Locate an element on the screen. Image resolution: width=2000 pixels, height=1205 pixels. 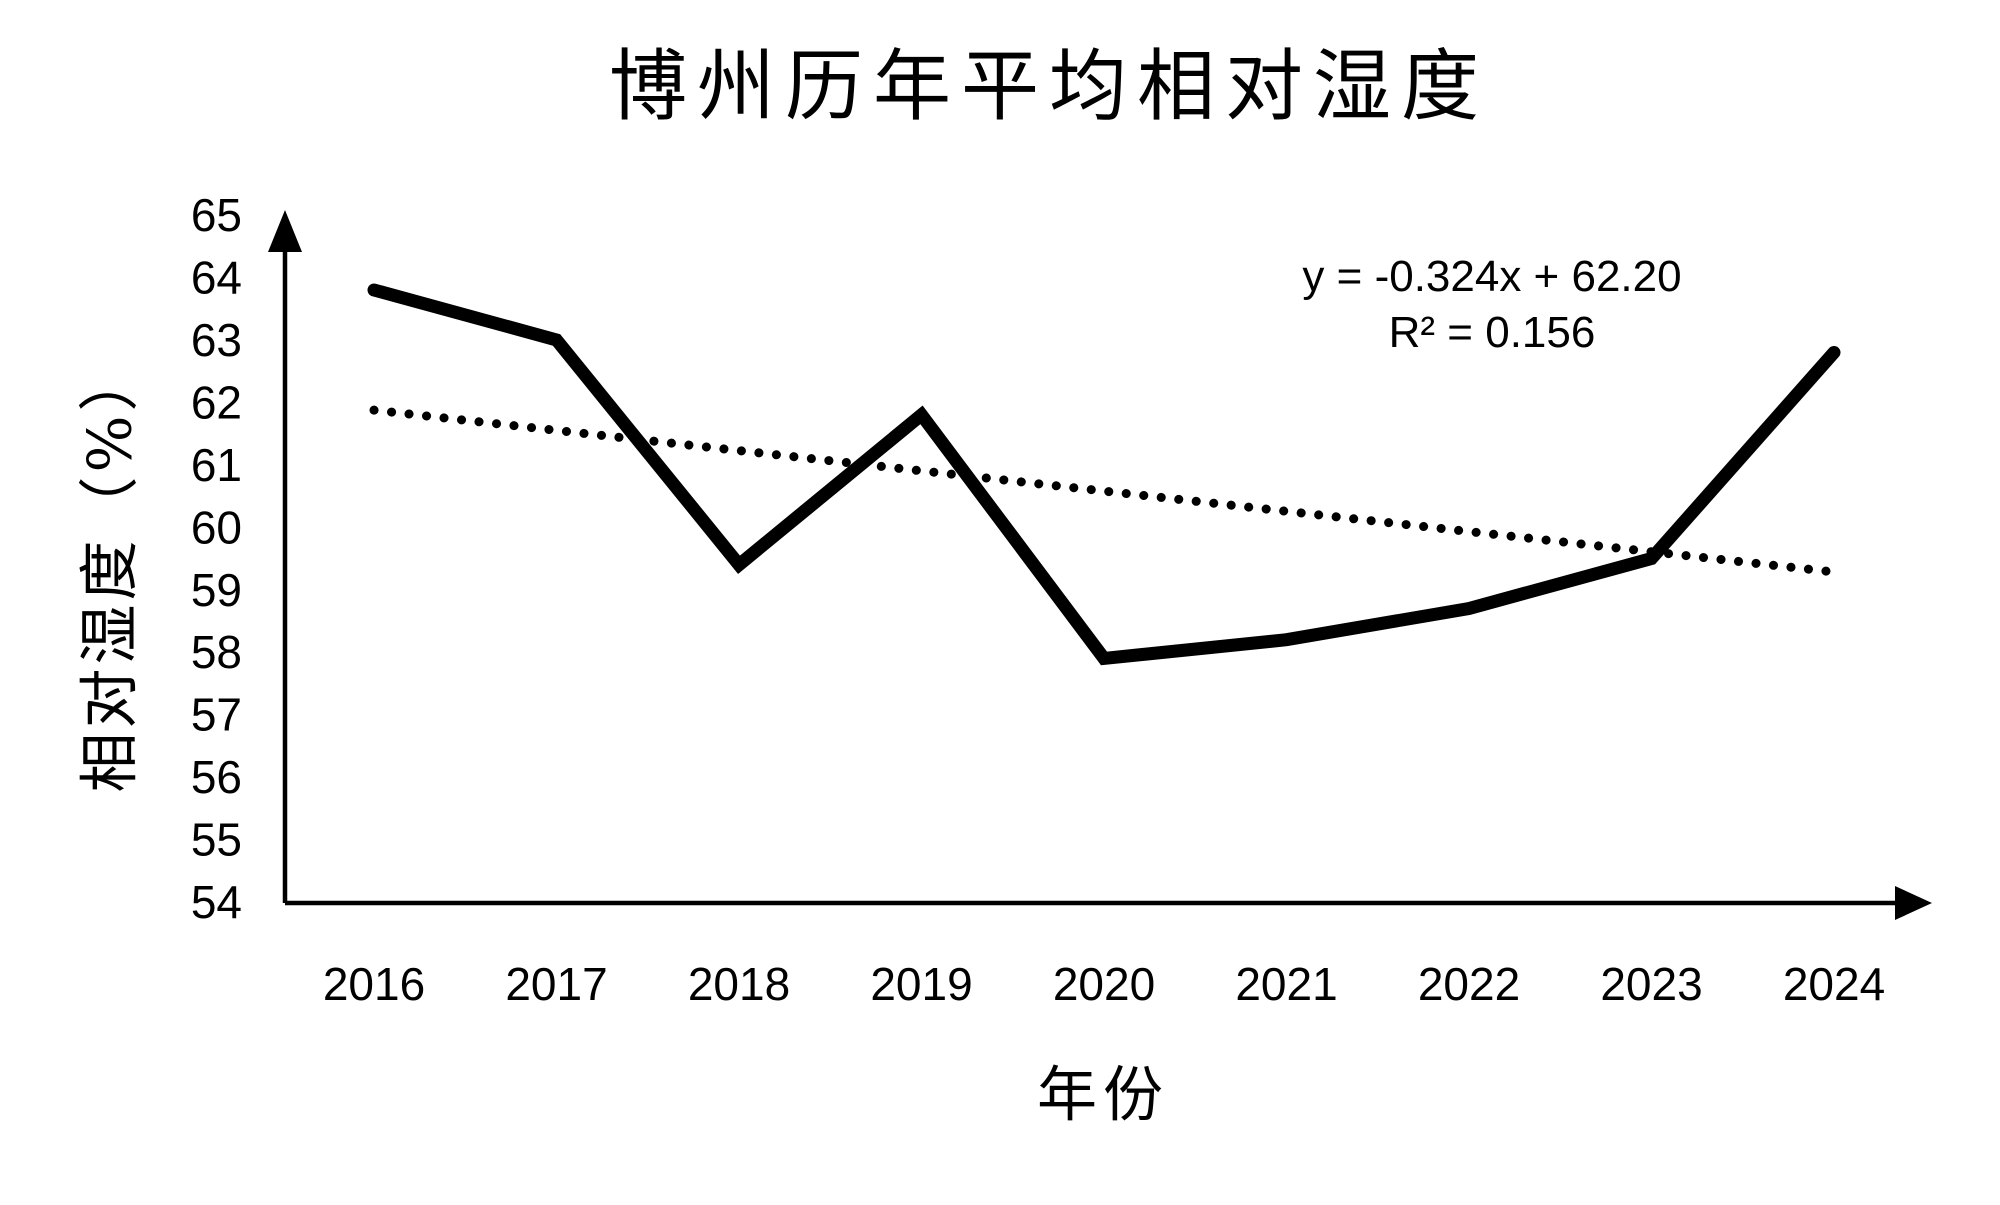
y-tick-label: 56 is located at coordinates (216, 777).